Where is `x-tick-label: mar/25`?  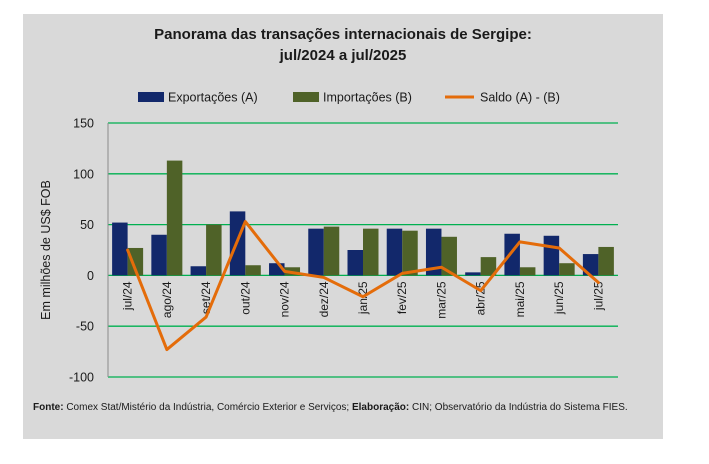 x-tick-label: mar/25 is located at coordinates (441, 300).